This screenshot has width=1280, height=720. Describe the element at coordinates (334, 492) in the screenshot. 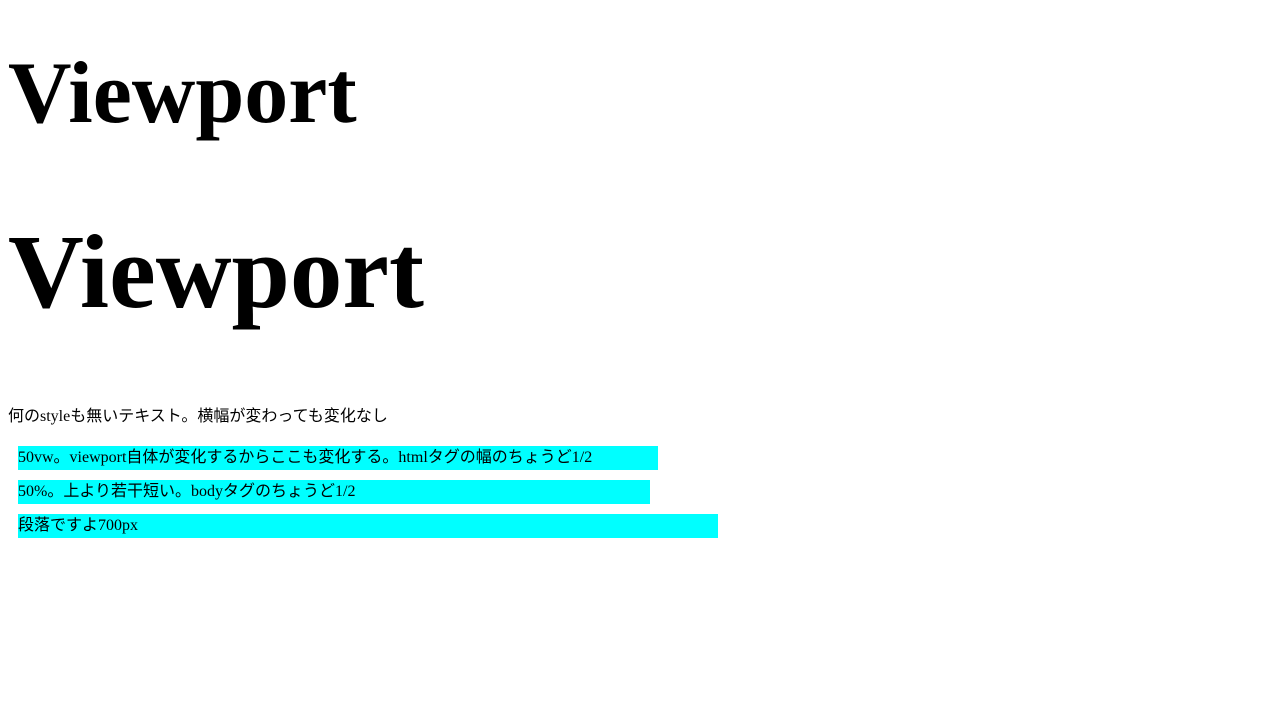

I see `percent-width-paragraph: 50%。上より若干短い。bodyタグのちょうど1/2` at that location.